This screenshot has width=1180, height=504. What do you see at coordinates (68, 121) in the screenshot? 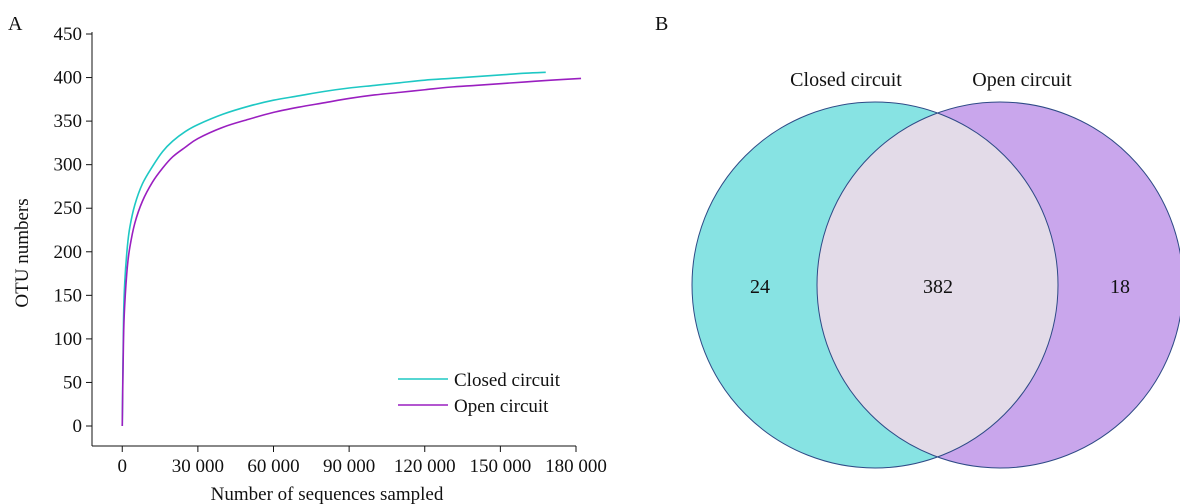
I see `y-tick-label: 350` at bounding box center [68, 121].